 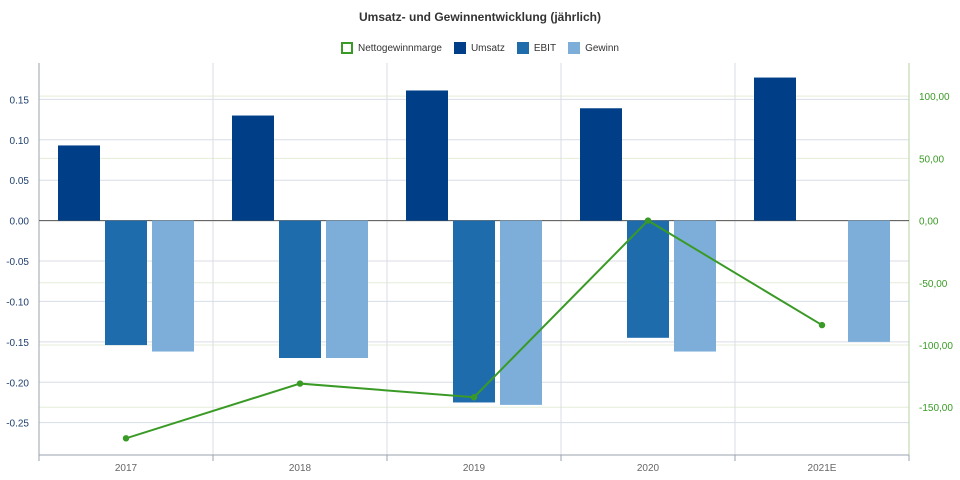 What do you see at coordinates (347, 289) in the screenshot?
I see `bar-gewinn-2018` at bounding box center [347, 289].